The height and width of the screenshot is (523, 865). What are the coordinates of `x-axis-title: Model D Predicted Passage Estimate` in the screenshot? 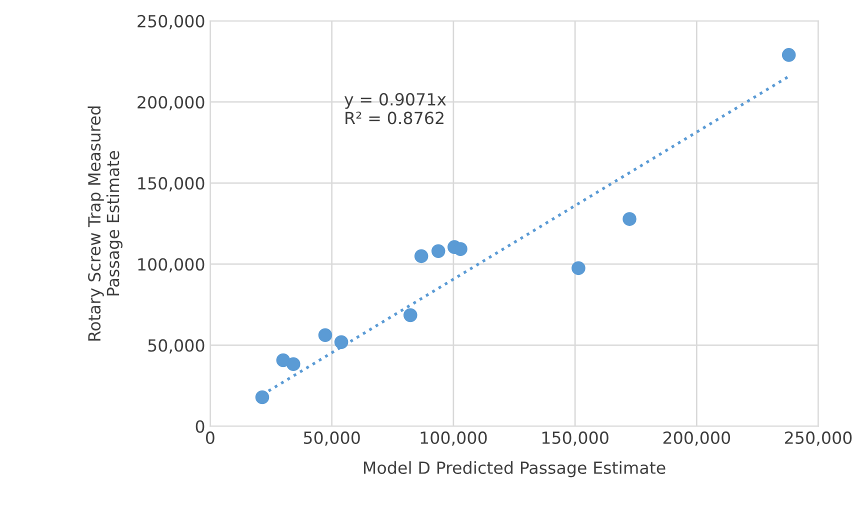 It's located at (515, 469).